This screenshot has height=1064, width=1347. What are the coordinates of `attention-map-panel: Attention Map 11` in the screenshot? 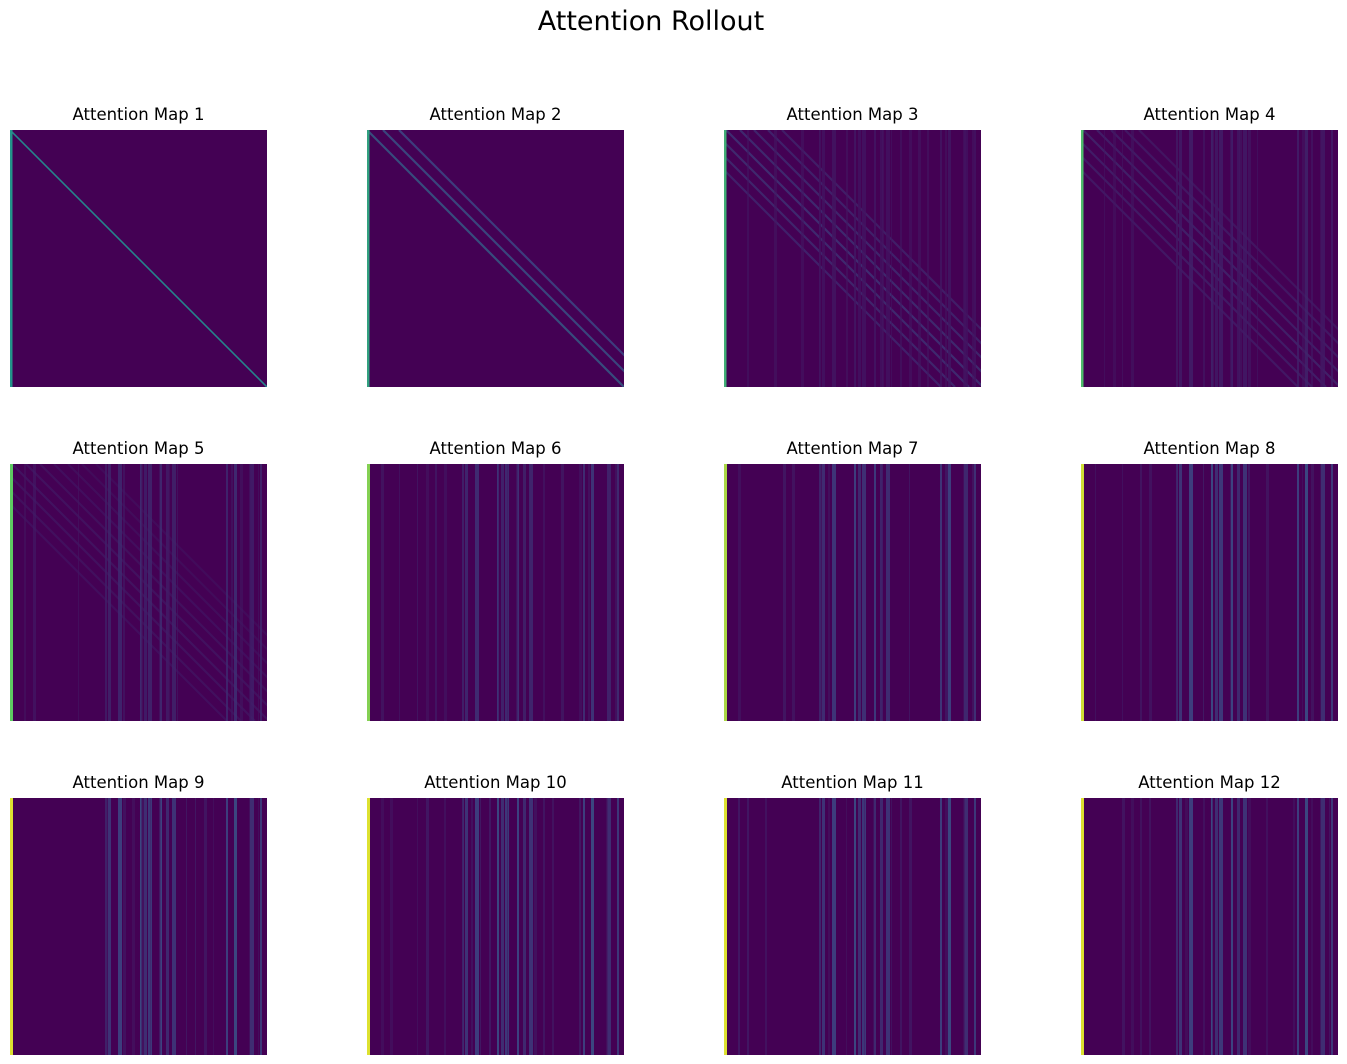 It's located at (852, 913).